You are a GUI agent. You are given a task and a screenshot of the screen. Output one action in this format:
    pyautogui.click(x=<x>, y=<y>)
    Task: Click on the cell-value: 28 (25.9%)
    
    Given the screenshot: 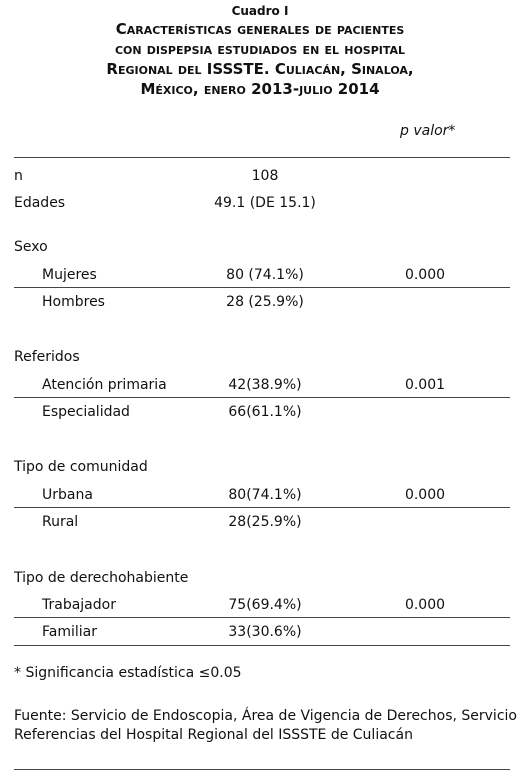 What is the action you would take?
    pyautogui.click(x=265, y=302)
    